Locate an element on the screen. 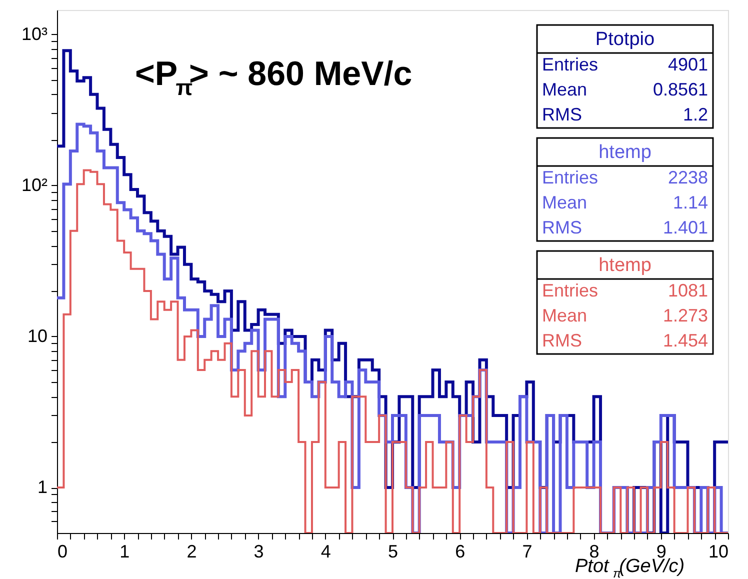 Image resolution: width=748 pixels, height=579 pixels. text: Entries 4901 is located at coordinates (625, 64).